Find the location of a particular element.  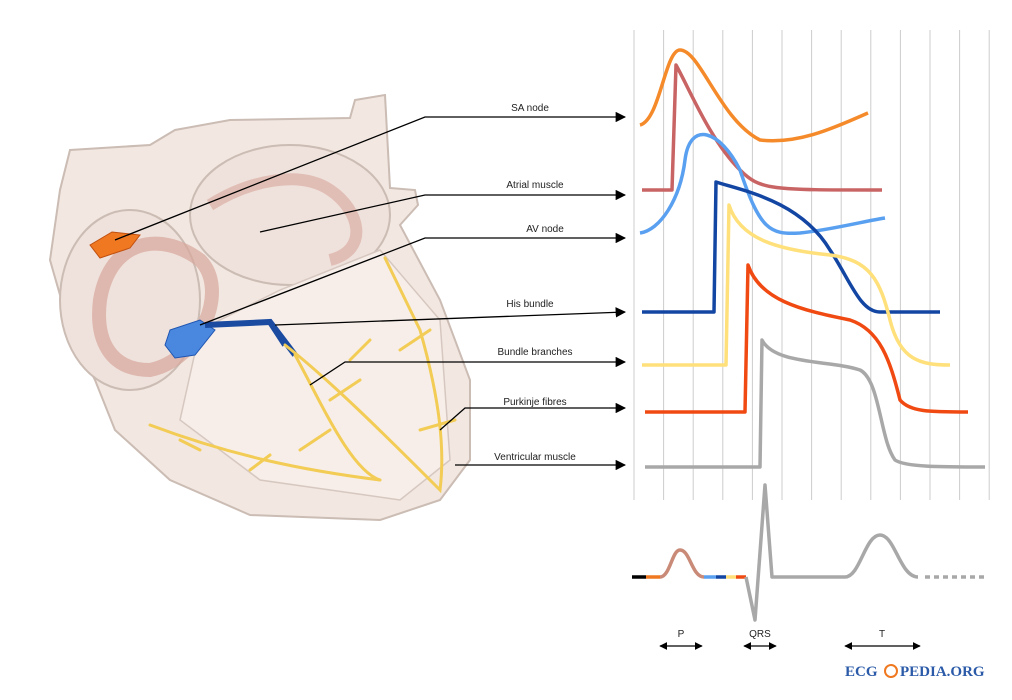

ecg-trace is located at coordinates (810, 552).